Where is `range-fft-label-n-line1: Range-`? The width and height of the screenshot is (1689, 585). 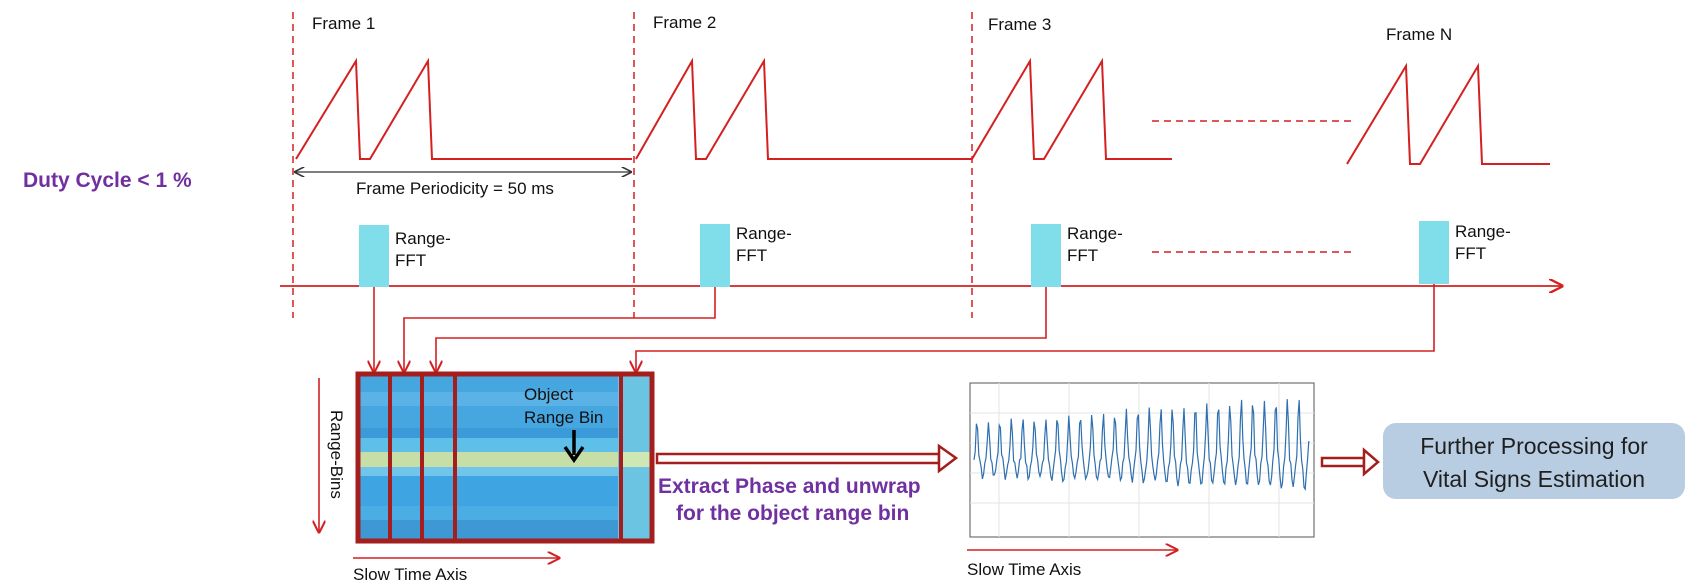 range-fft-label-n-line1: Range- is located at coordinates (1483, 231).